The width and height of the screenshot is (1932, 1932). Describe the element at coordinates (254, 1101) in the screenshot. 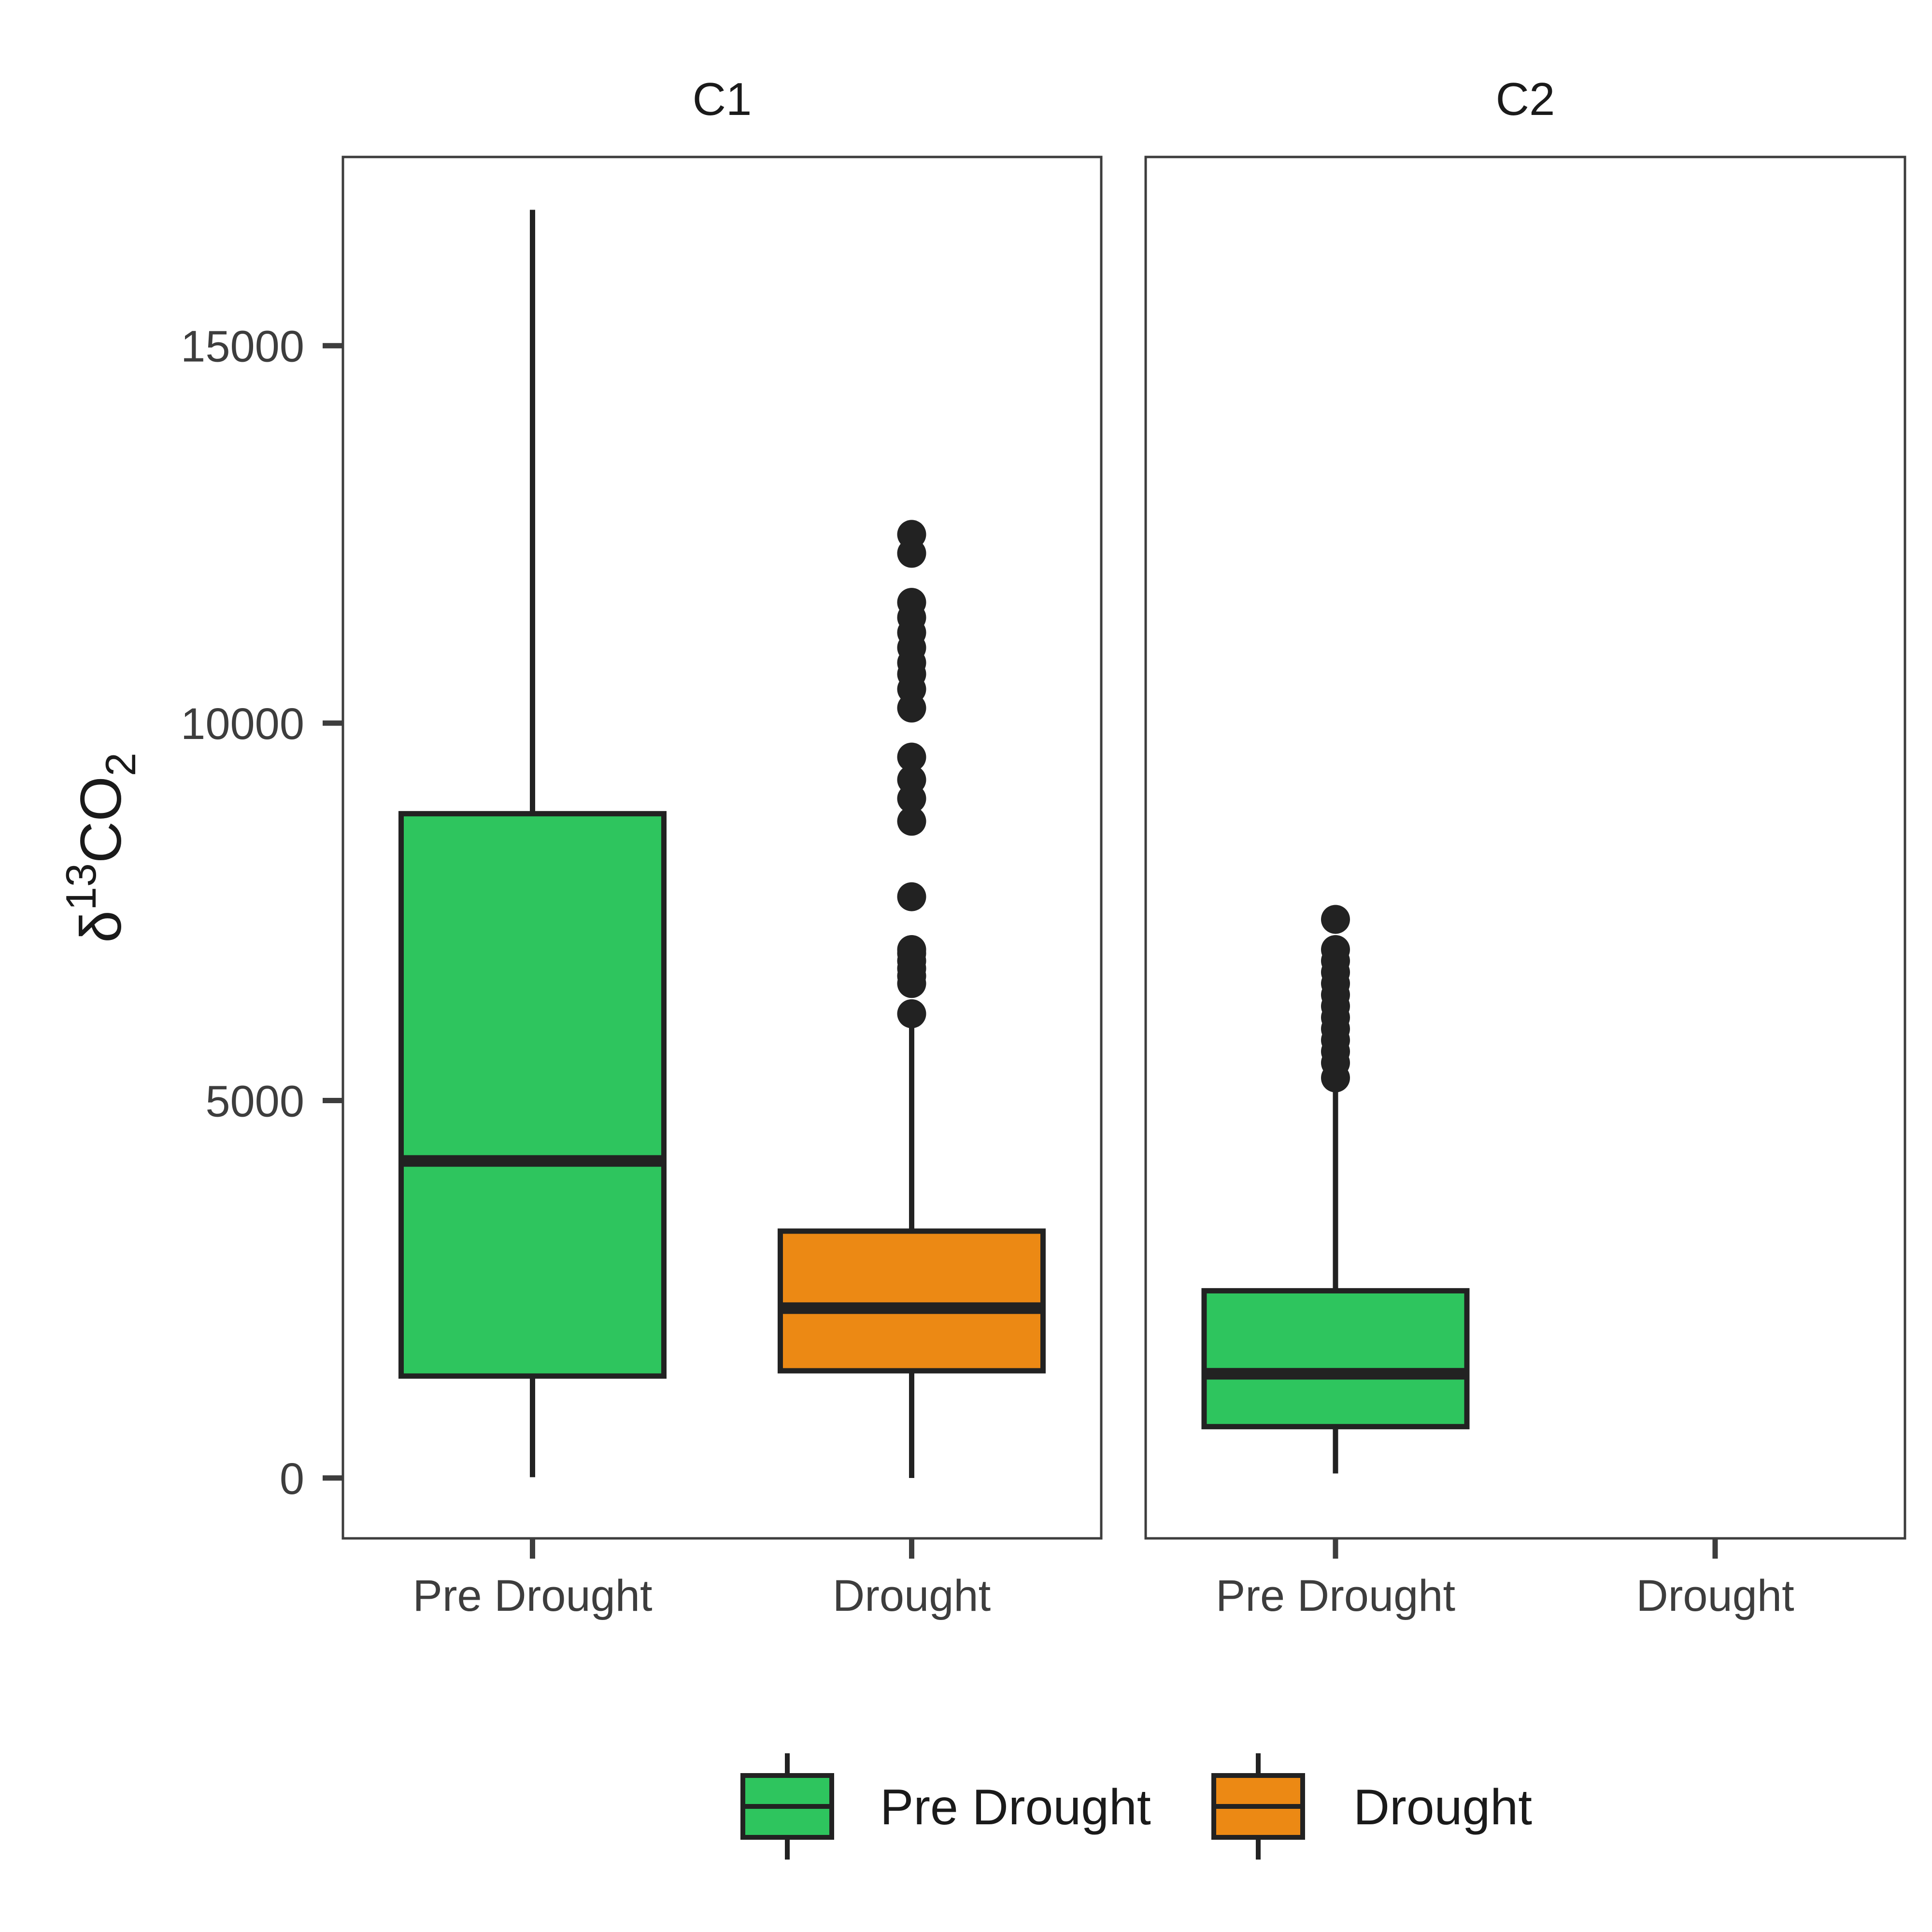

I see `y-tick-label: 5000` at that location.